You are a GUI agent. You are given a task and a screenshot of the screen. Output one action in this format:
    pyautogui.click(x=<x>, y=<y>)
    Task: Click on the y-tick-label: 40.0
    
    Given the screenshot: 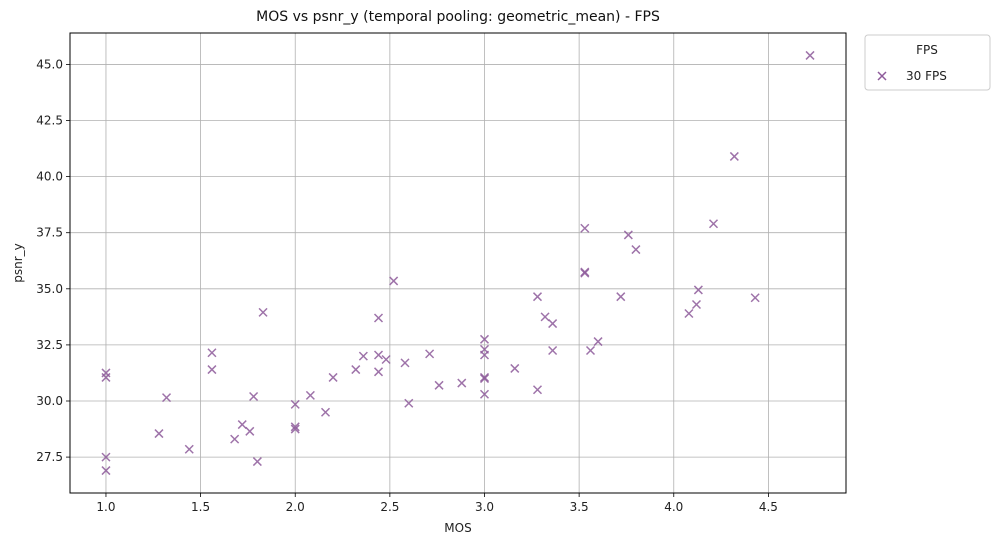 What is the action you would take?
    pyautogui.click(x=49, y=177)
    